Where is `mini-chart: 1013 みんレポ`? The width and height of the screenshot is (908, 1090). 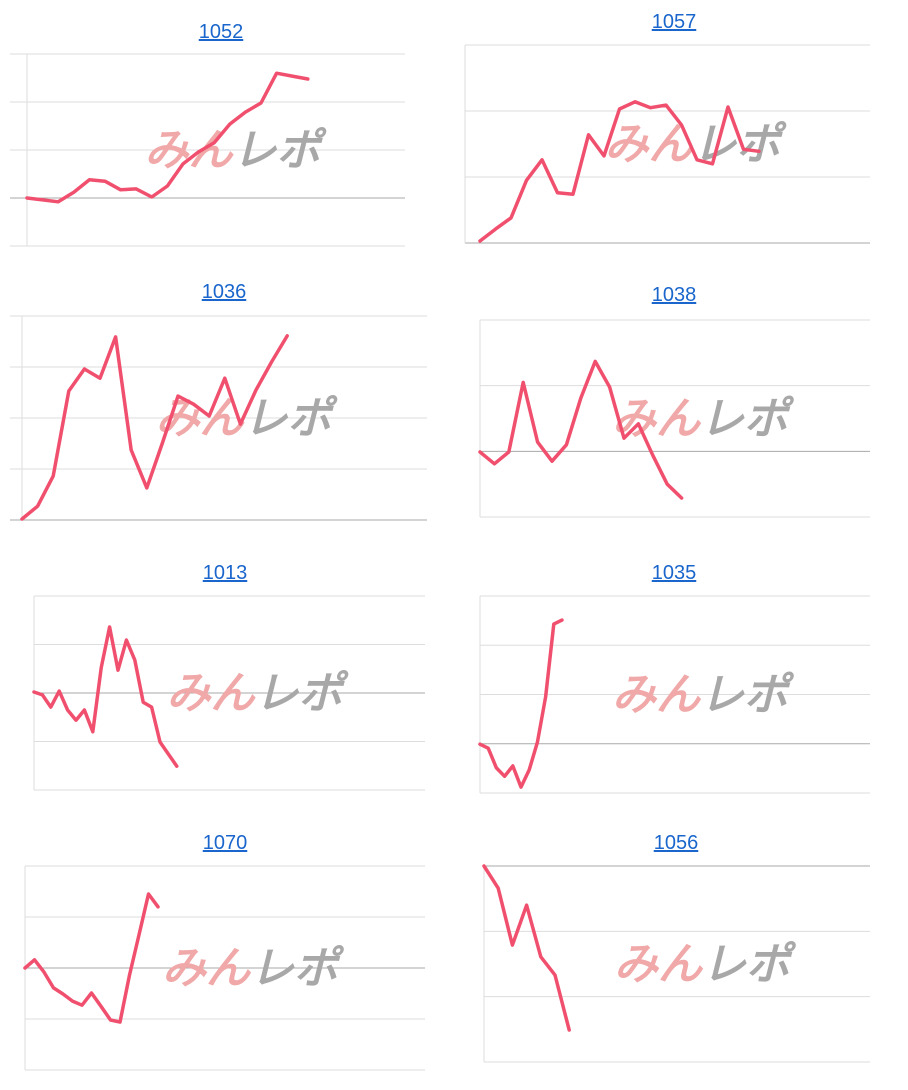 mini-chart: 1013 みんレポ is located at coordinates (228, 676).